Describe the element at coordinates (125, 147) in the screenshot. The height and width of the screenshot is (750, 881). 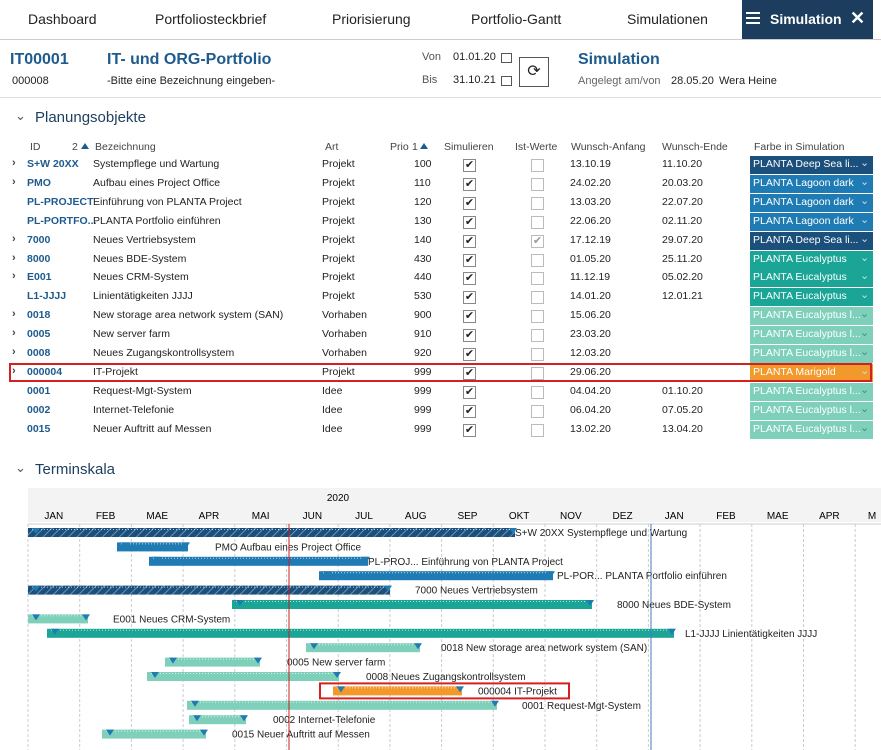
I see `column-header: Bezeichnung` at that location.